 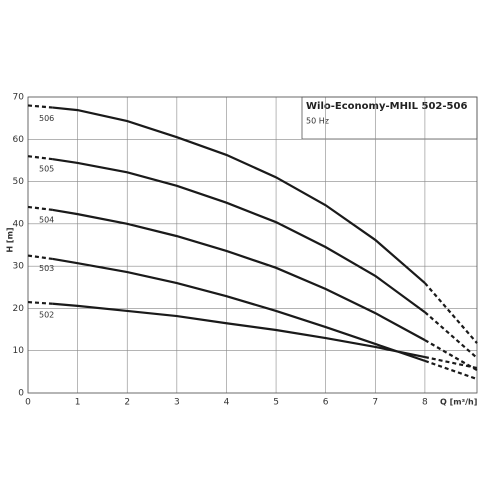 What do you see at coordinates (19, 224) in the screenshot?
I see `y-tick-label: 40` at bounding box center [19, 224].